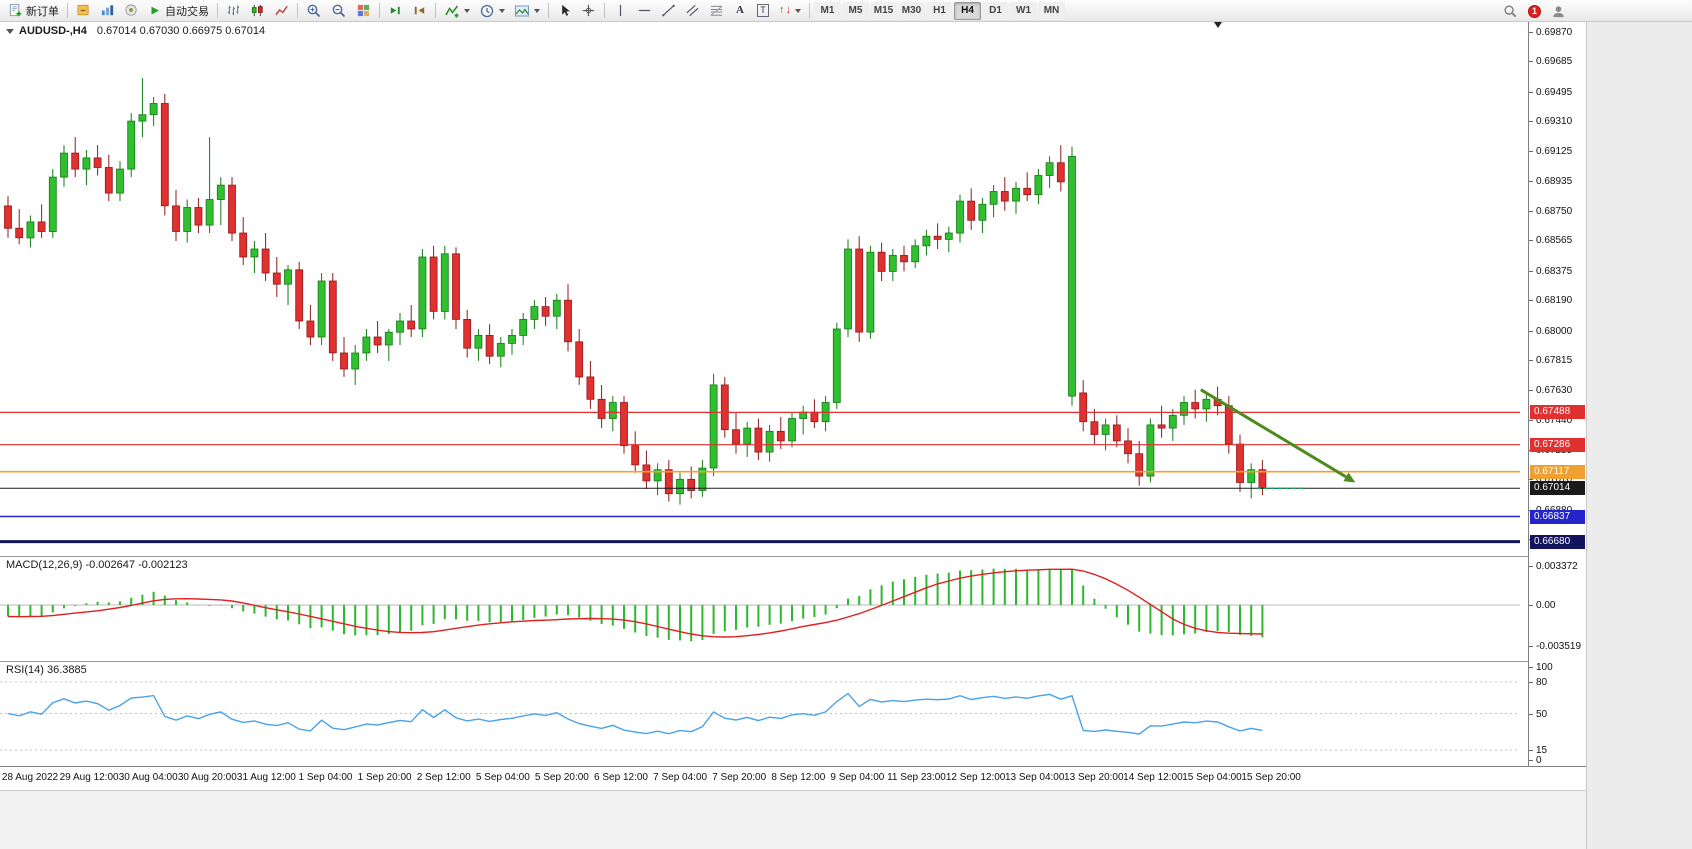 The width and height of the screenshot is (1692, 849). I want to click on time-axis-label: 13 Sep 20:00, so click(1094, 777).